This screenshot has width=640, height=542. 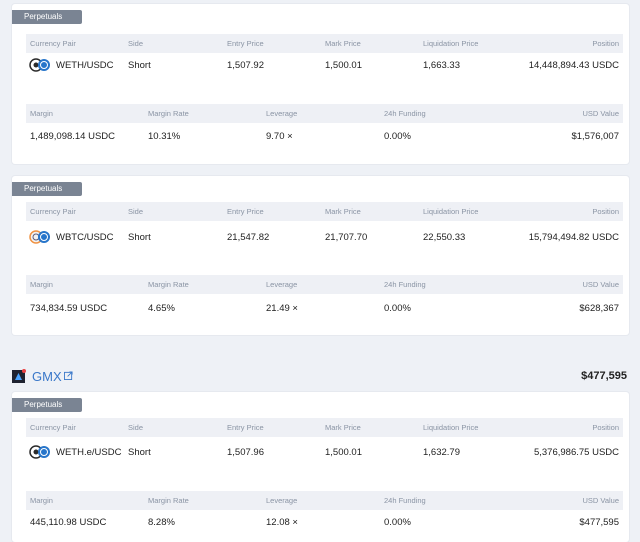 I want to click on protocol-name: GMX, so click(x=47, y=376).